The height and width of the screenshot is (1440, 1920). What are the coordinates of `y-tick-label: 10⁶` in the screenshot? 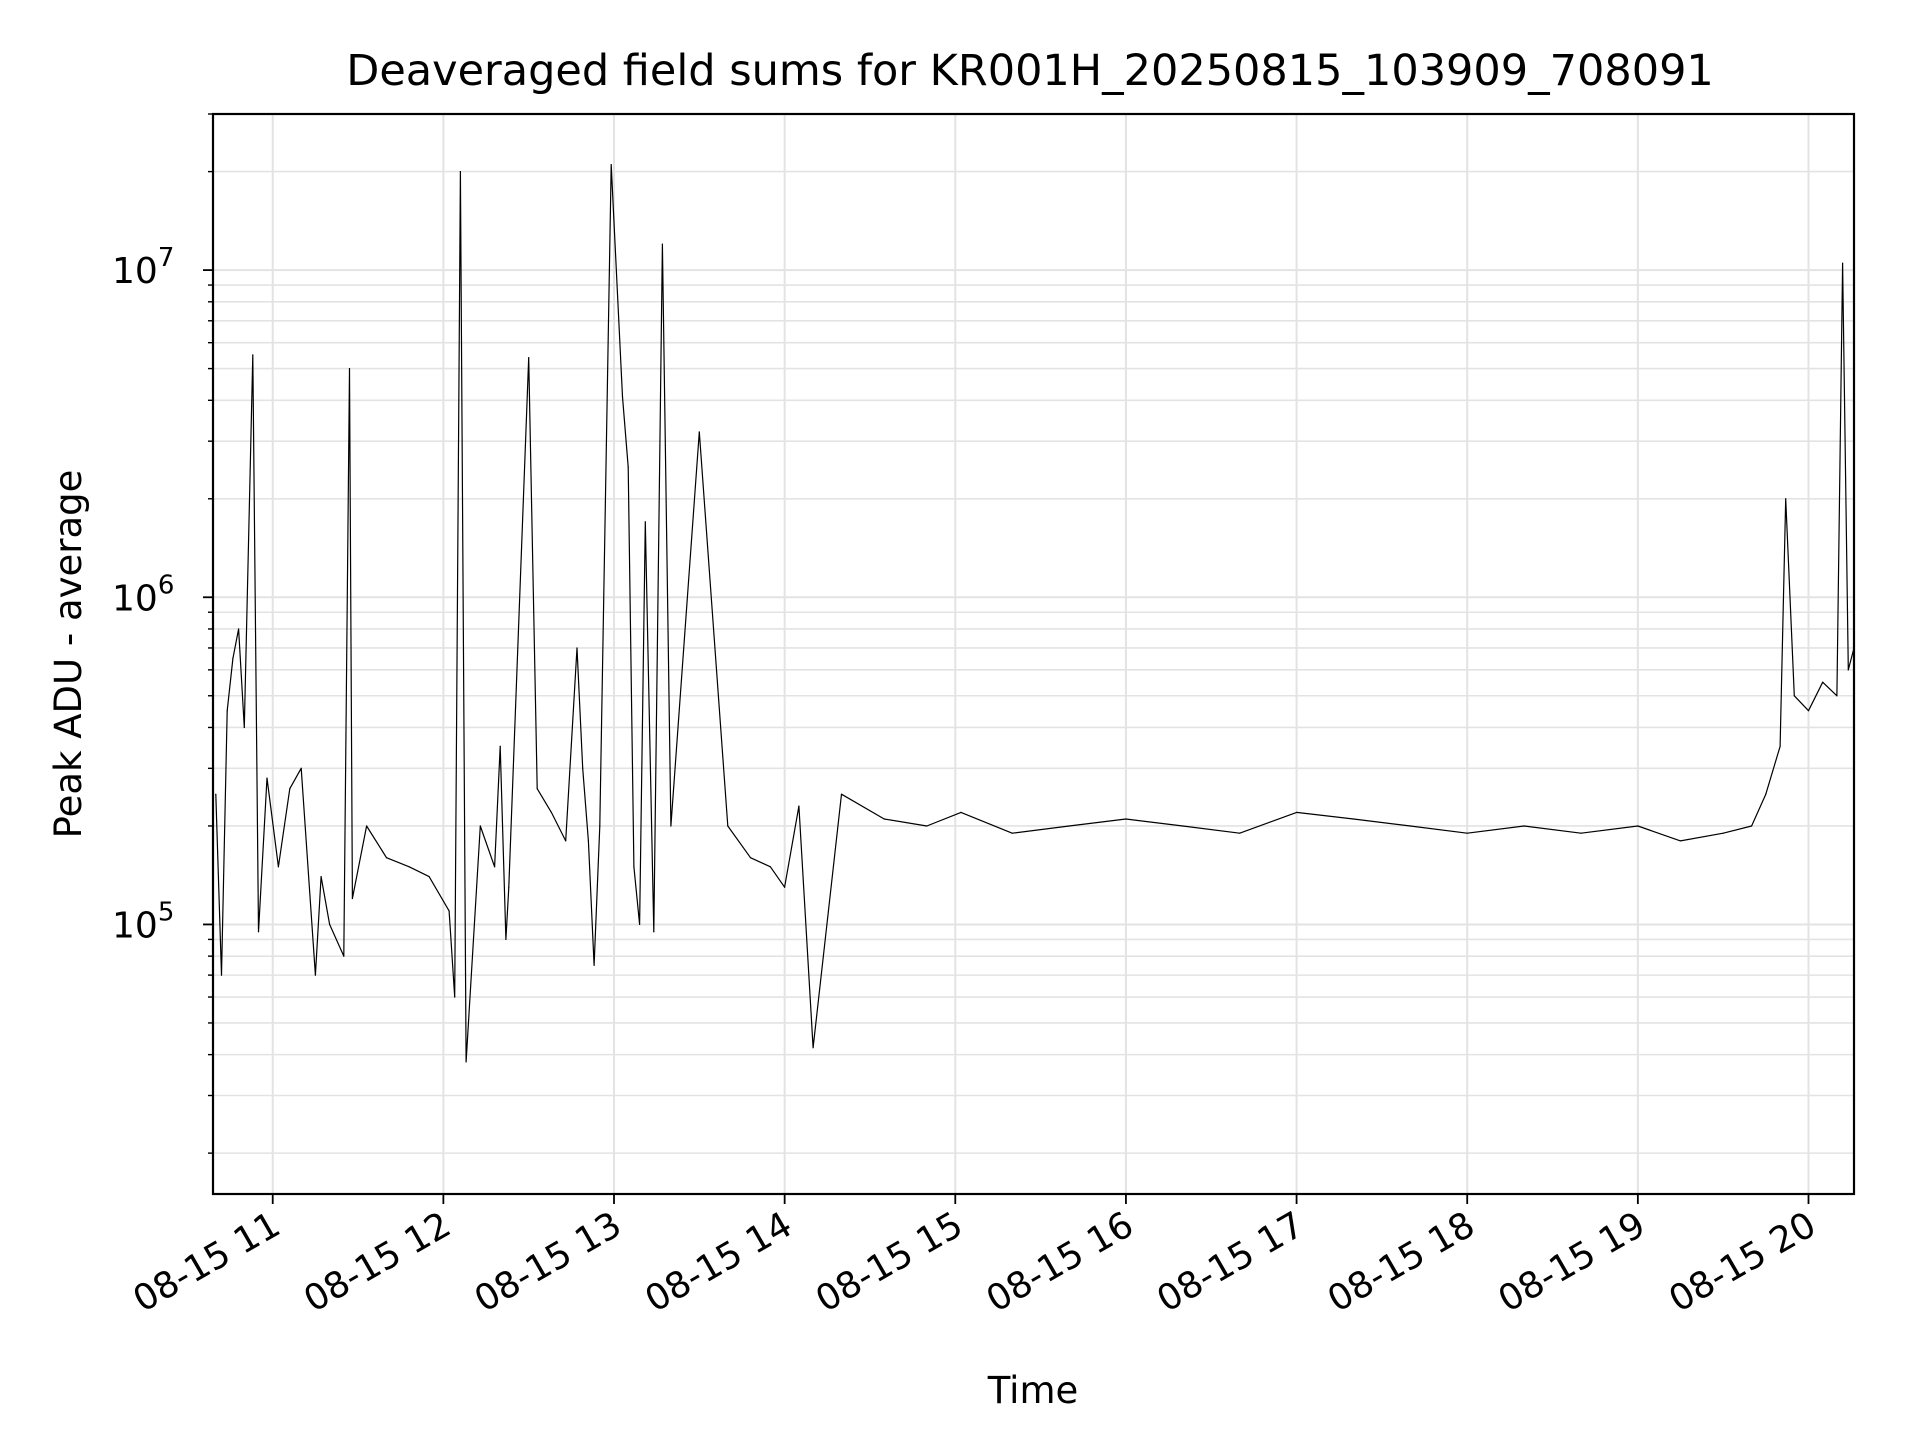 It's located at (143, 594).